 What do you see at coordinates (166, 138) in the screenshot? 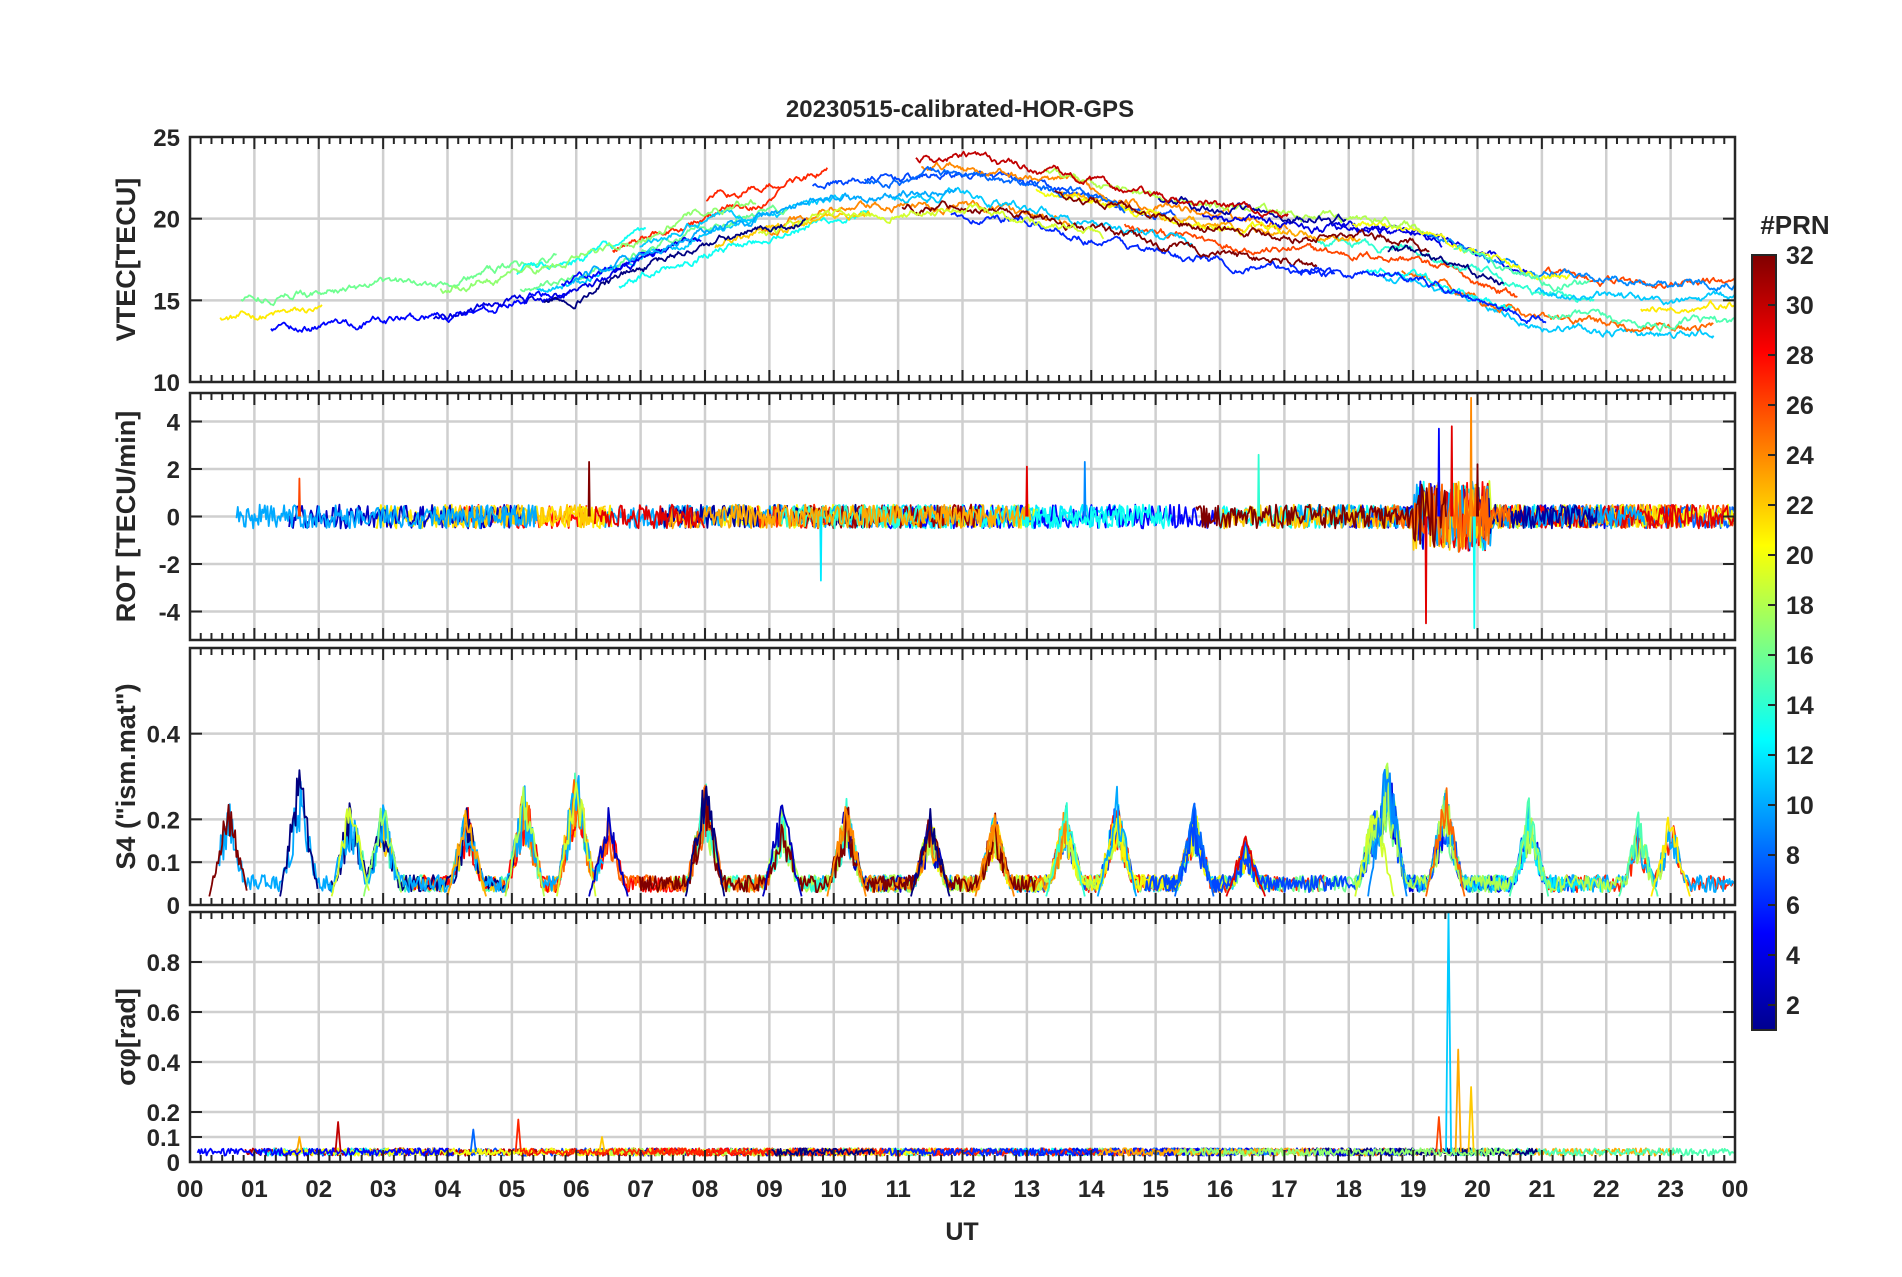
I see `y-tick-label: 25` at bounding box center [166, 138].